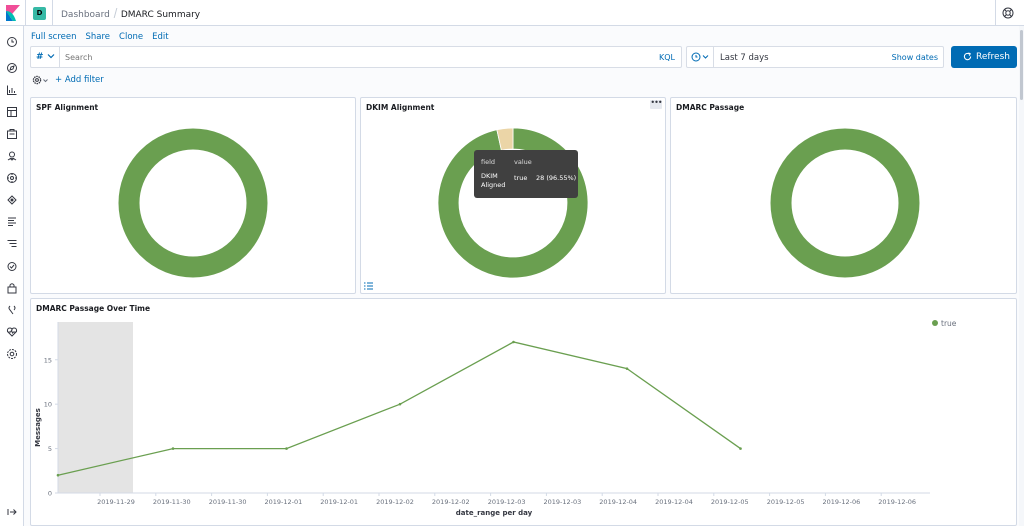 This screenshot has height=526, width=1024. Describe the element at coordinates (48, 405) in the screenshot. I see `y-tick-label: 10` at that location.